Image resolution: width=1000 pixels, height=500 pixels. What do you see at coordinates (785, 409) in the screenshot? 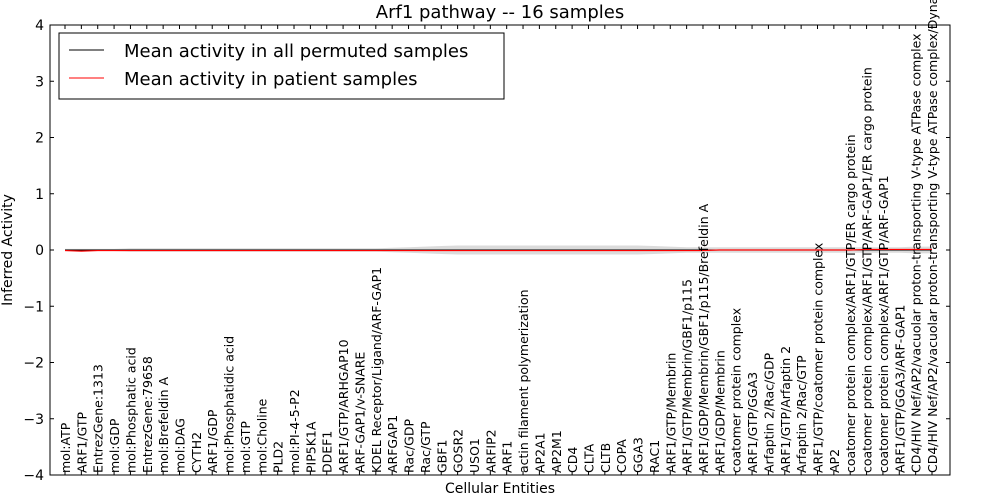
I see `x-tick-label: ARF1/GTP/Arfaptin 2` at bounding box center [785, 409].